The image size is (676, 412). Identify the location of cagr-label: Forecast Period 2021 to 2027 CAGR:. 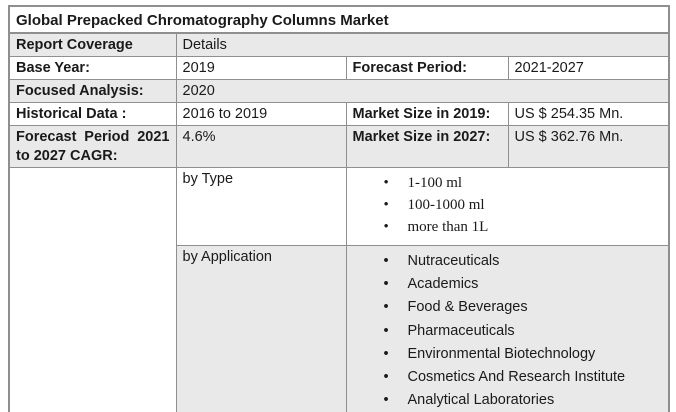
(92, 146).